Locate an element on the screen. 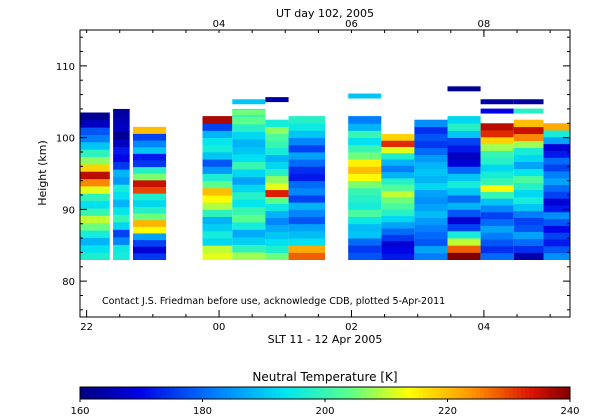  y-tick-label: 110 is located at coordinates (65, 67).